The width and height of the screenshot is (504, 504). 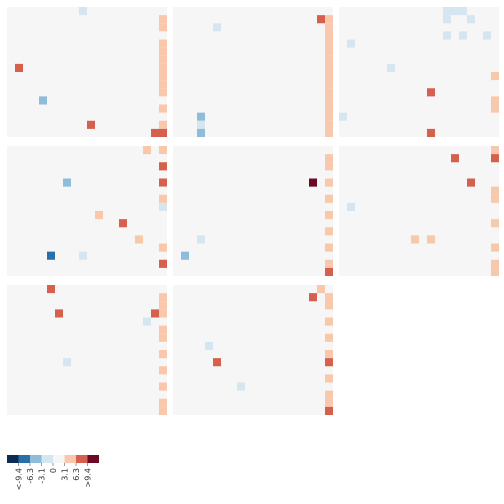 What do you see at coordinates (253, 350) in the screenshot?
I see `panel-background` at bounding box center [253, 350].